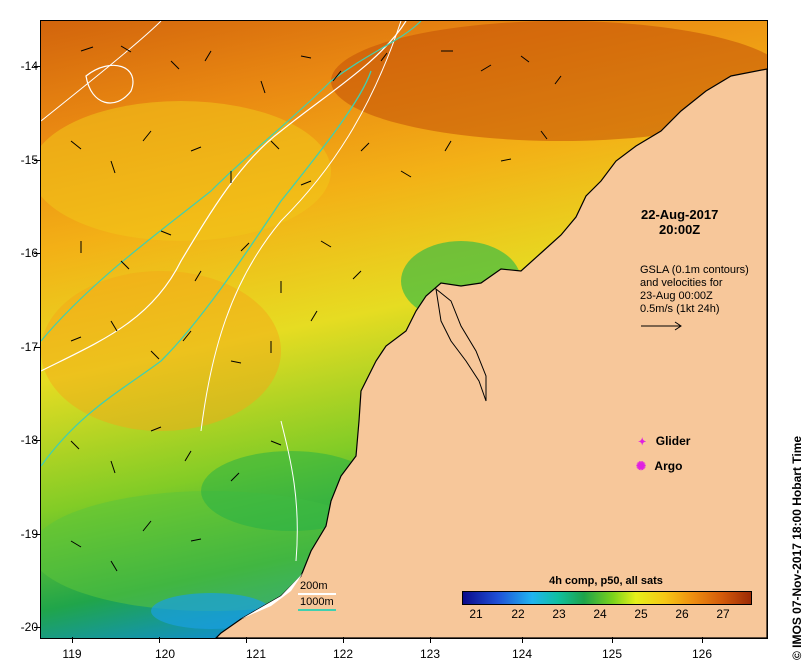 The height and width of the screenshot is (672, 809). Describe the element at coordinates (72, 654) in the screenshot. I see `lon-label: 119` at that location.